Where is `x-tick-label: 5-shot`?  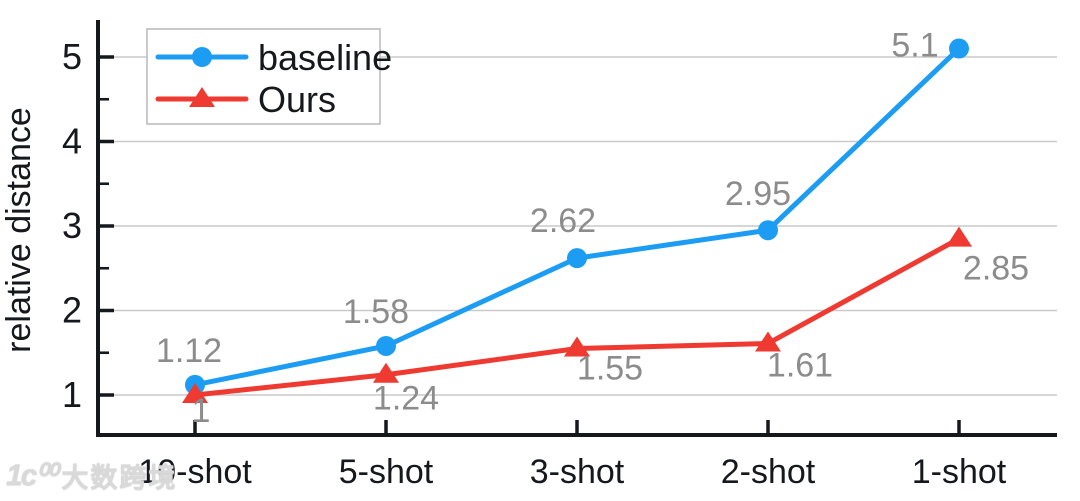
x-tick-label: 5-shot is located at coordinates (386, 472).